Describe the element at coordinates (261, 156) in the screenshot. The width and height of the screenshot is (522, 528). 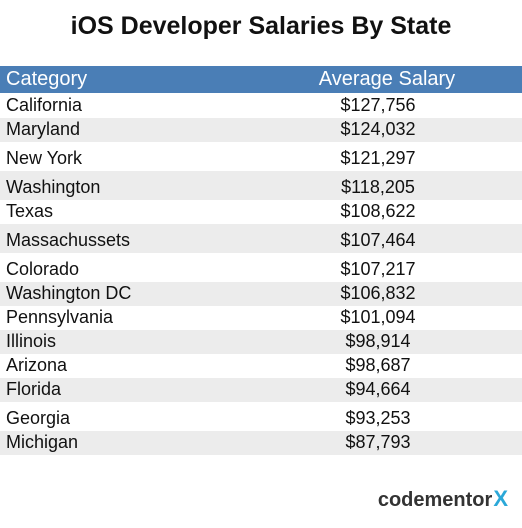
I see `table-row: New York $121,297` at that location.